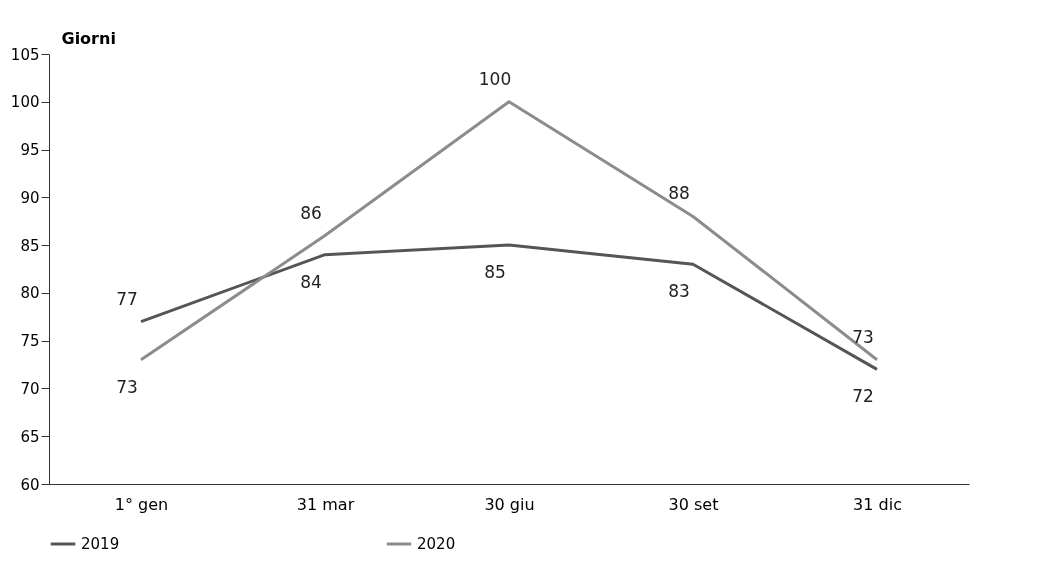  What do you see at coordinates (509, 504) in the screenshot?
I see `x-tick-label: 30 giu` at bounding box center [509, 504].